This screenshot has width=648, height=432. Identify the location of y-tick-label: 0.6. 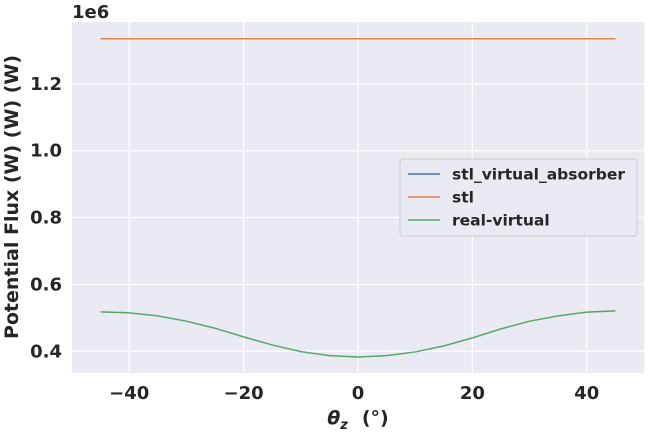
(46, 284).